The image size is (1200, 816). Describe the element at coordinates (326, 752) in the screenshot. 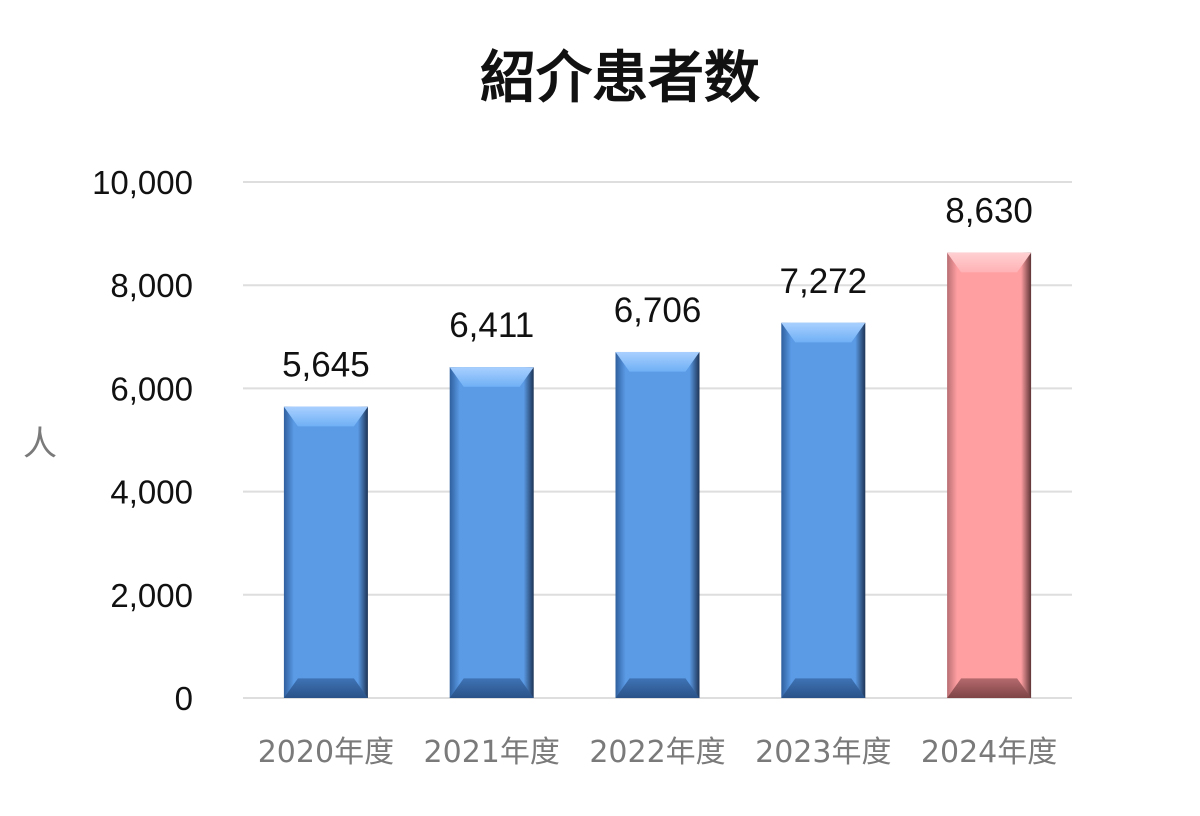

I see `x-tick-label: 2020年度` at that location.